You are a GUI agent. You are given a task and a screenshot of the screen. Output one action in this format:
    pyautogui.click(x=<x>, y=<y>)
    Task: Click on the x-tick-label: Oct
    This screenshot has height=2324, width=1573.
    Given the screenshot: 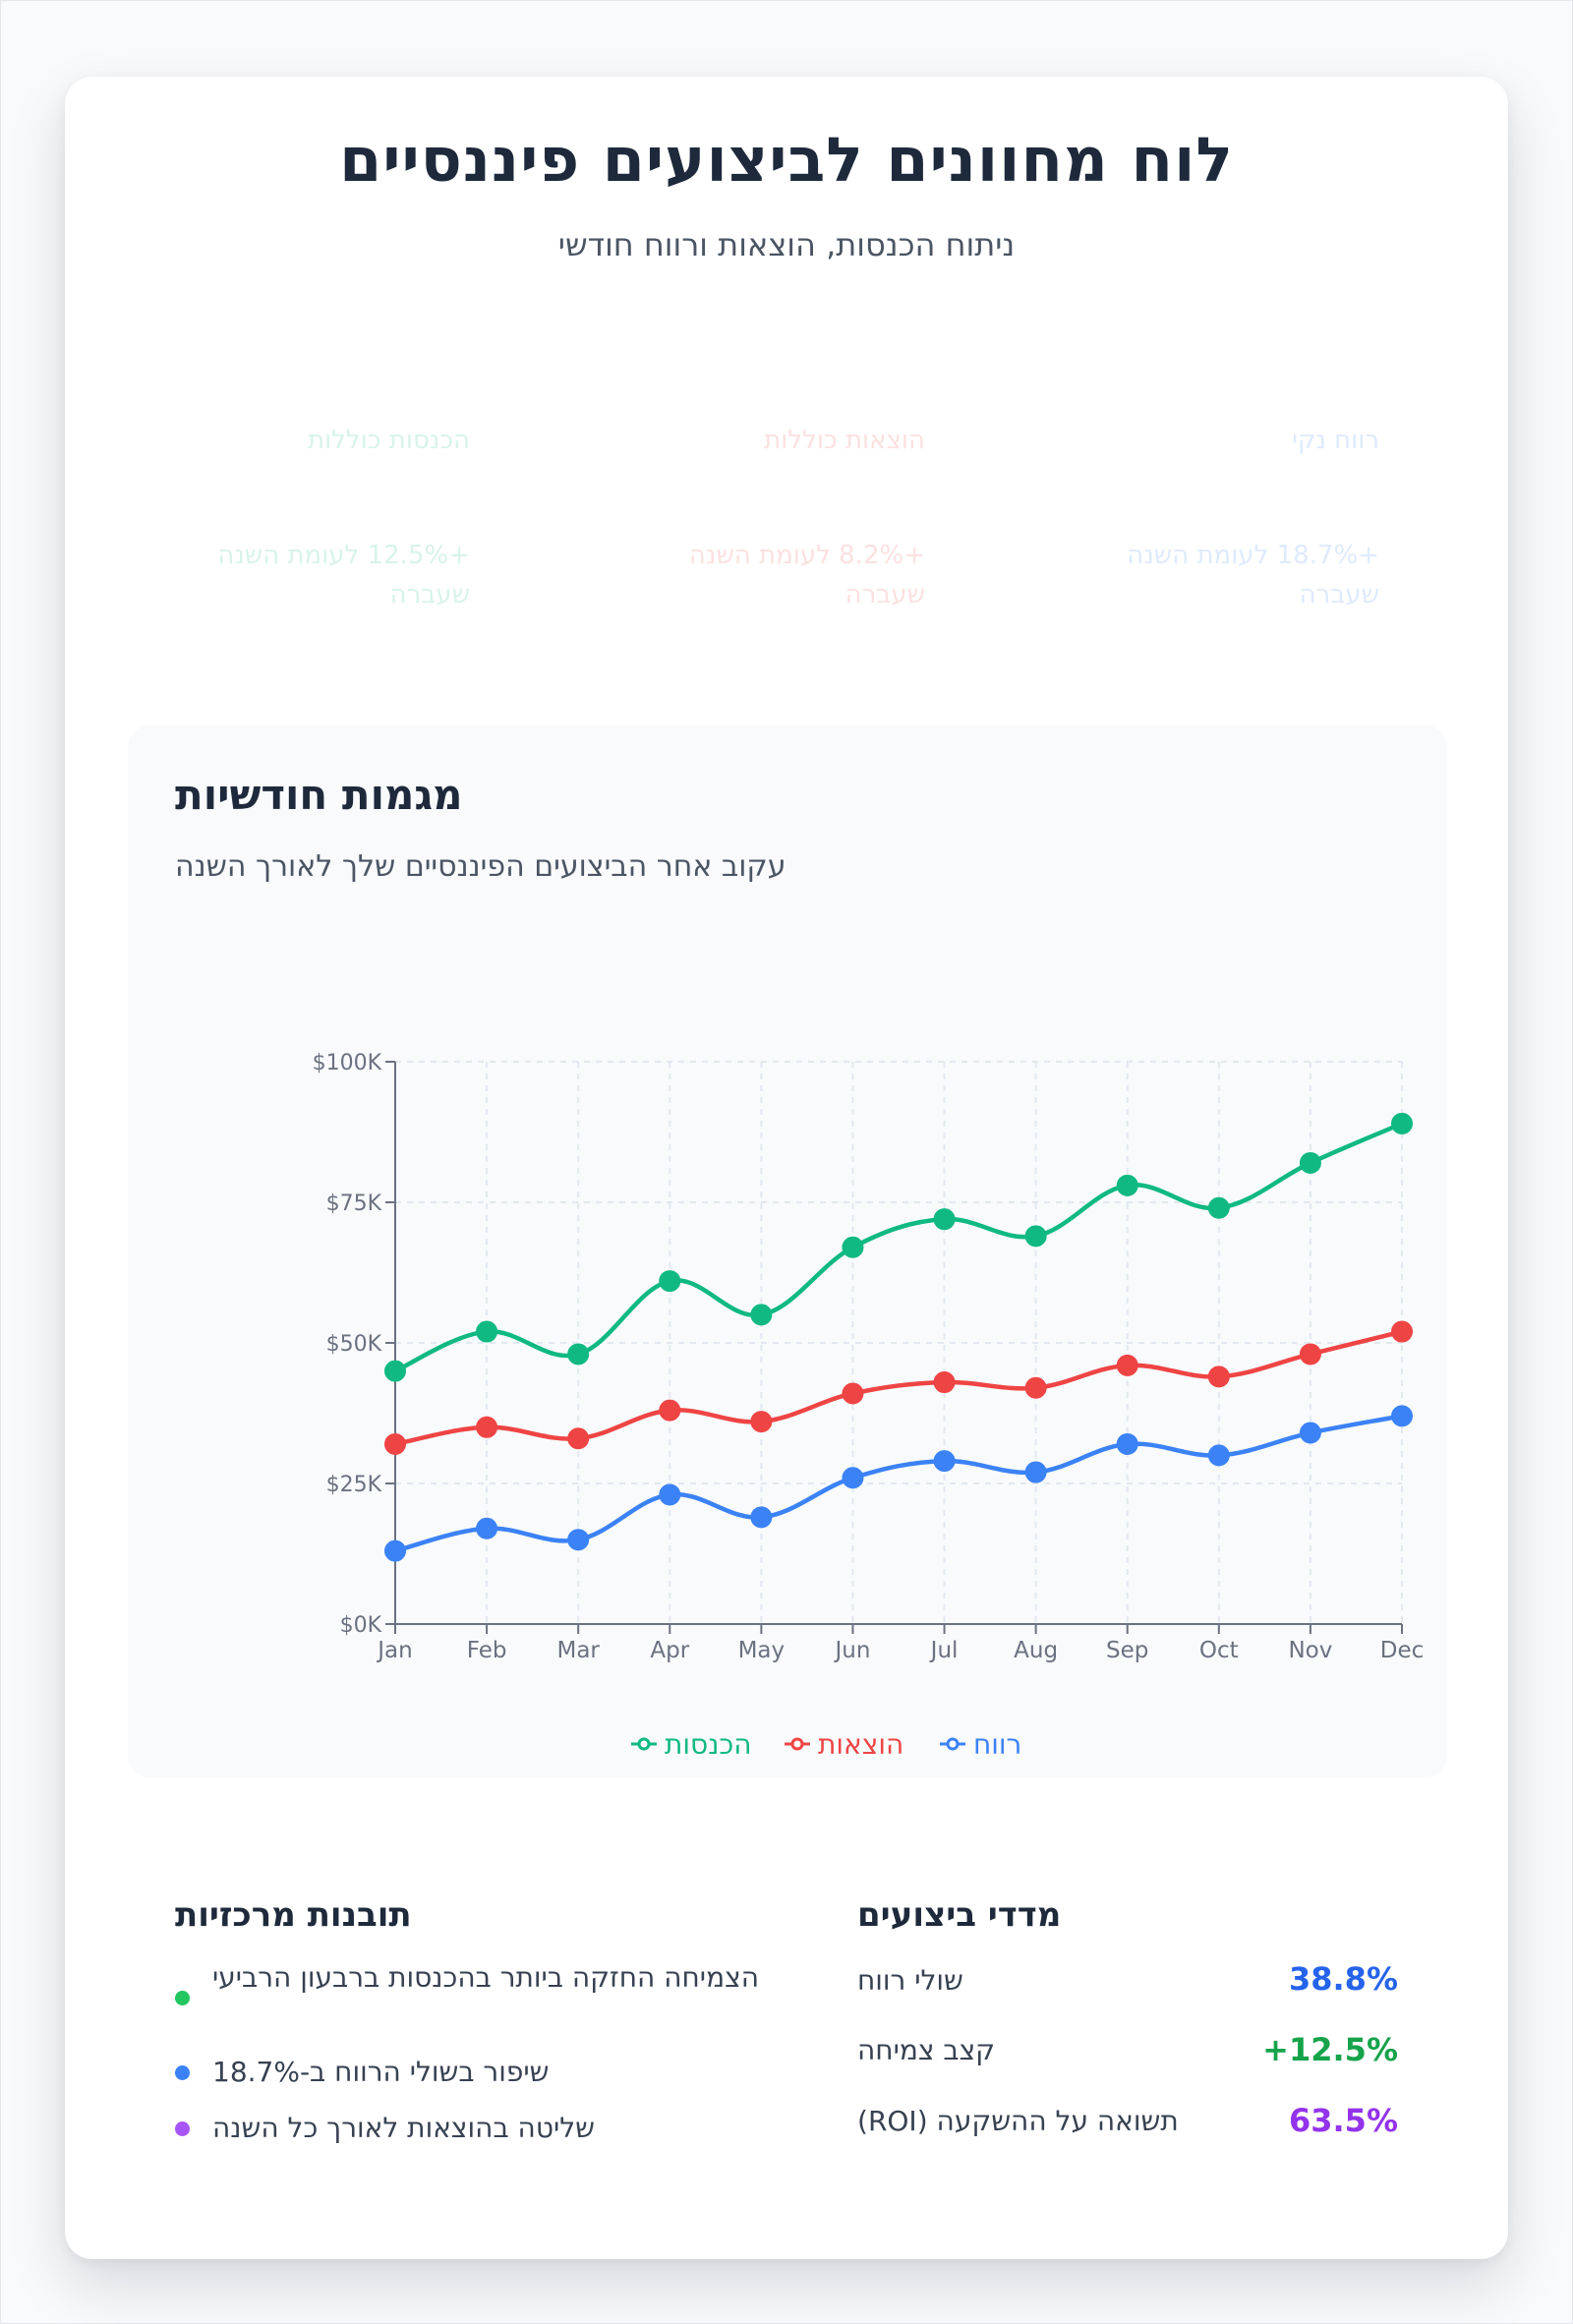 What is the action you would take?
    pyautogui.click(x=1219, y=1650)
    